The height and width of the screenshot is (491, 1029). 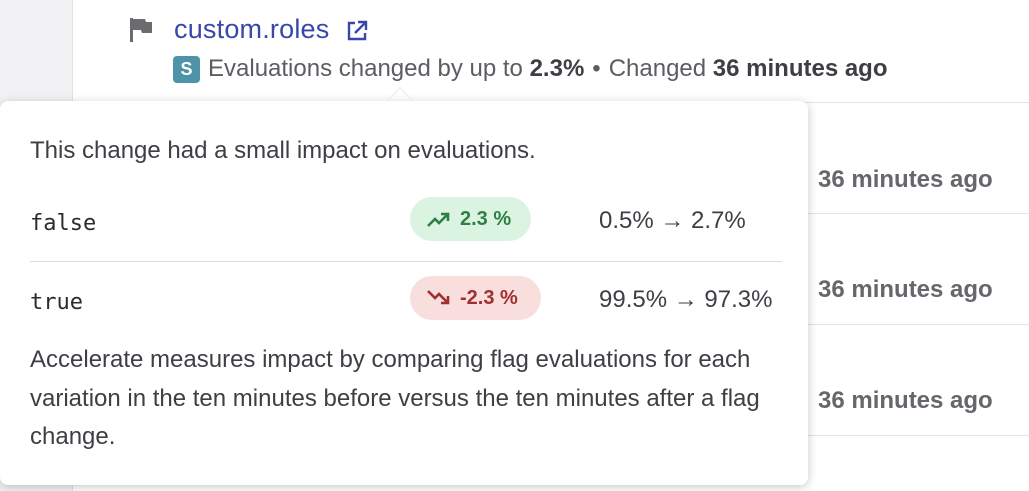 I want to click on flag-icon, so click(x=141, y=29).